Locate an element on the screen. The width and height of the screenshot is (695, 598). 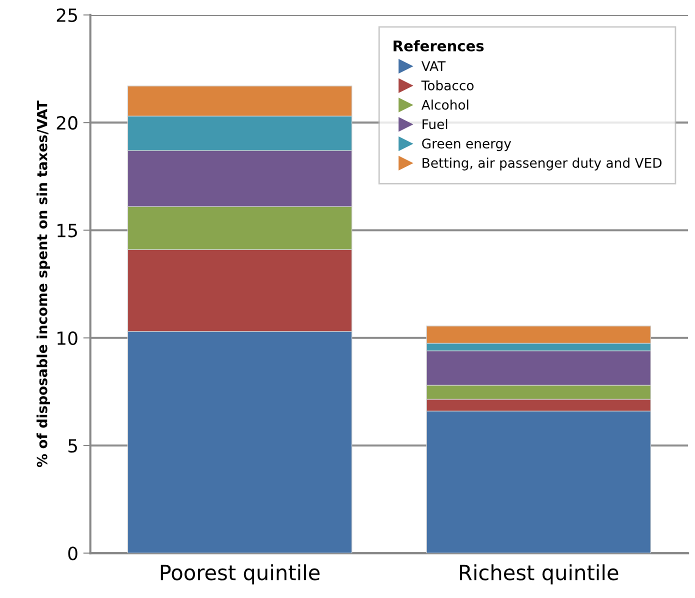
legend-label: Alcohol is located at coordinates (444, 105).